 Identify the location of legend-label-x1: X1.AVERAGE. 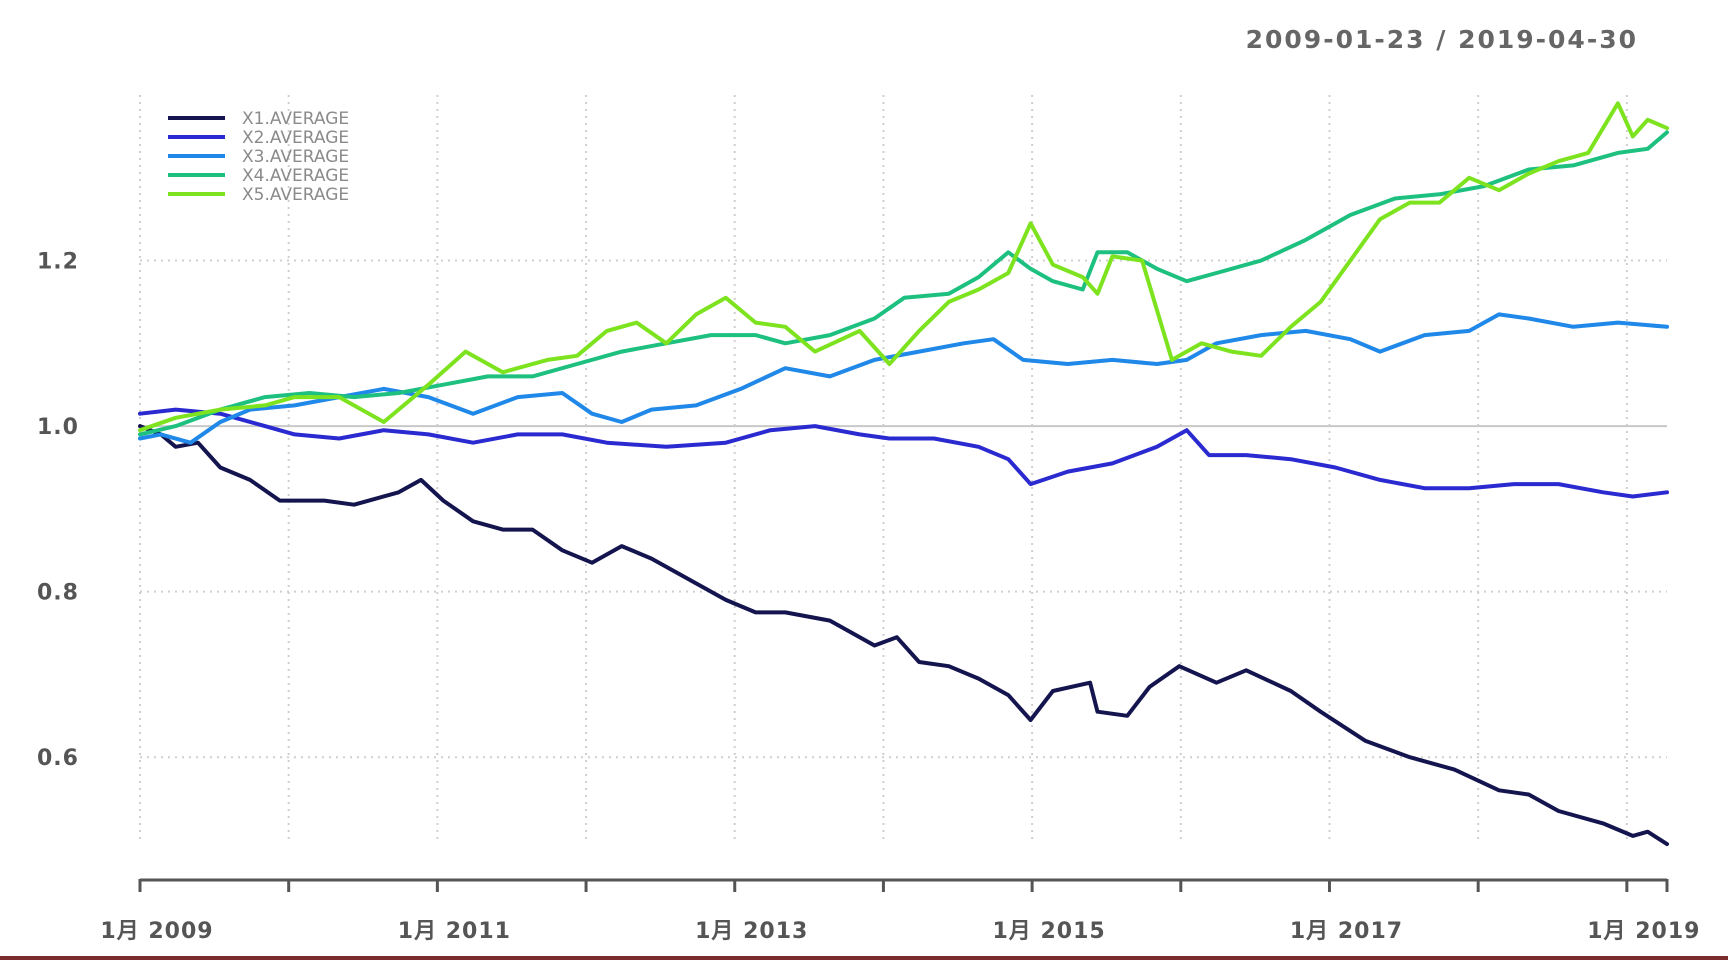
(295, 119).